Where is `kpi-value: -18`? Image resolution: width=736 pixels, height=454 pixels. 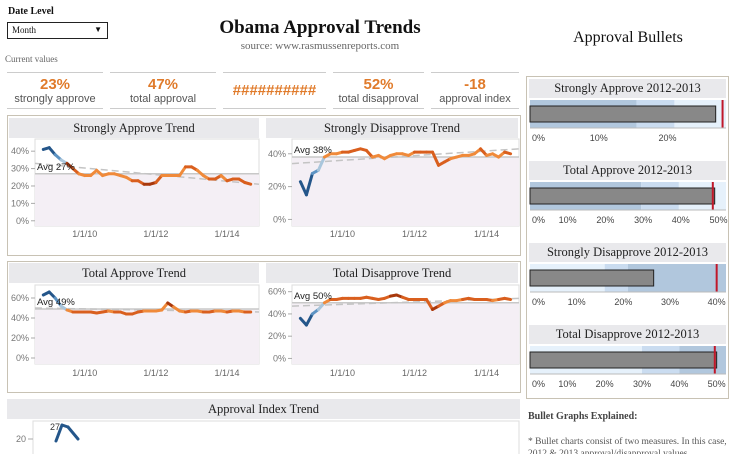
kpi-value: -18 is located at coordinates (475, 84).